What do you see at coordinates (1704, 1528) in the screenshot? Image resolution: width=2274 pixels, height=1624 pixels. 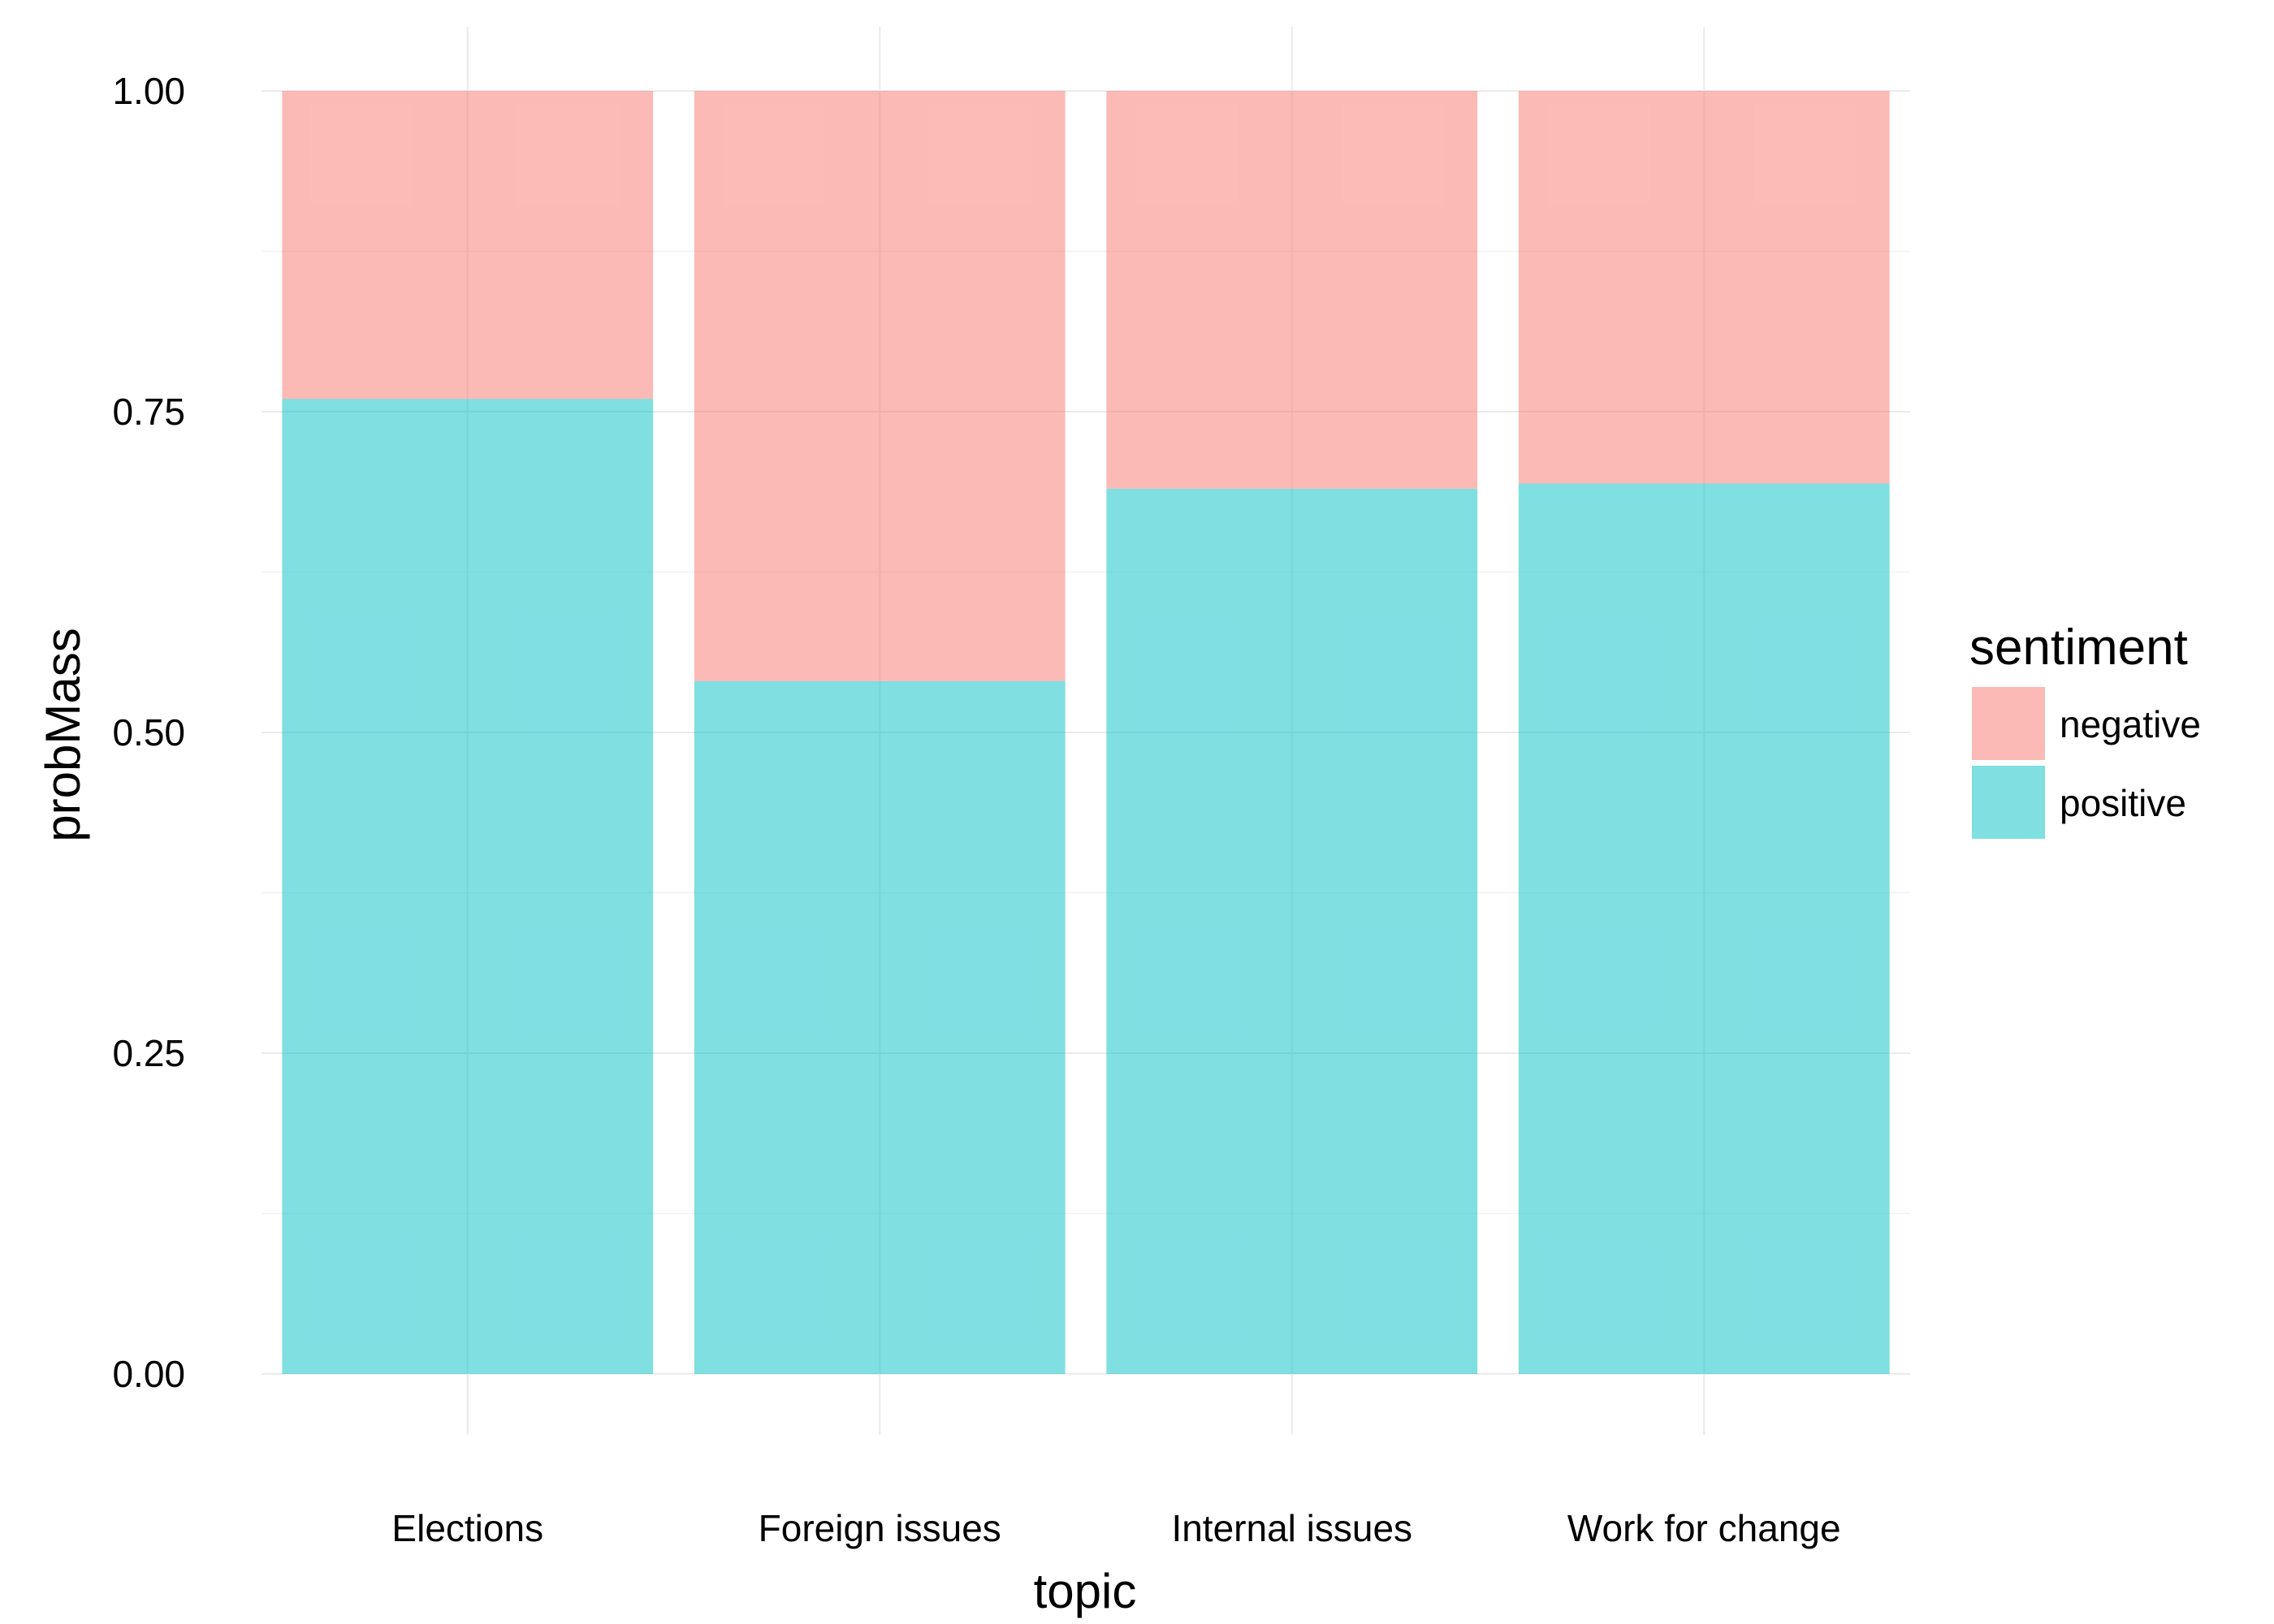 I see `x-tick-label-3: Work for change` at bounding box center [1704, 1528].